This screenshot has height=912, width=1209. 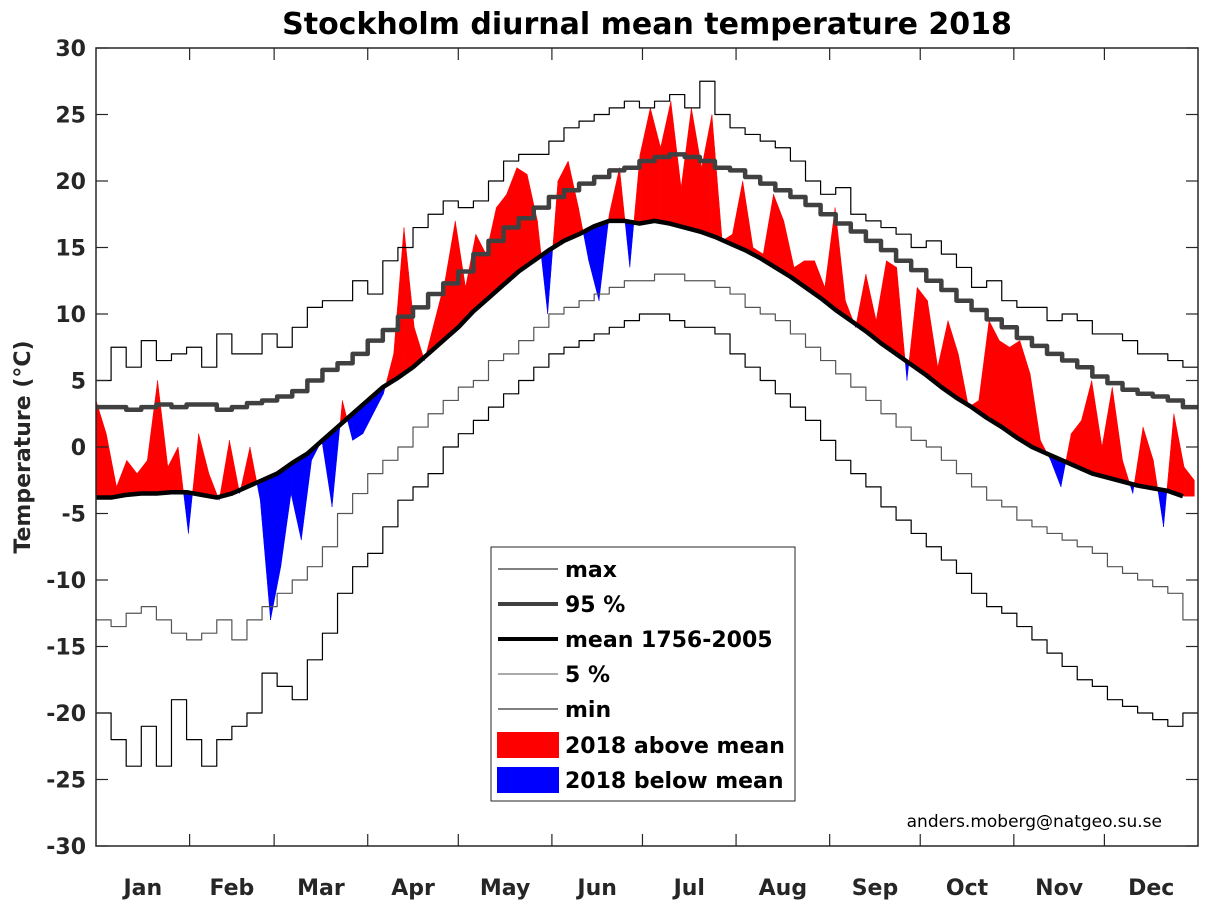 What do you see at coordinates (70, 315) in the screenshot?
I see `y-tick-label: 10` at bounding box center [70, 315].